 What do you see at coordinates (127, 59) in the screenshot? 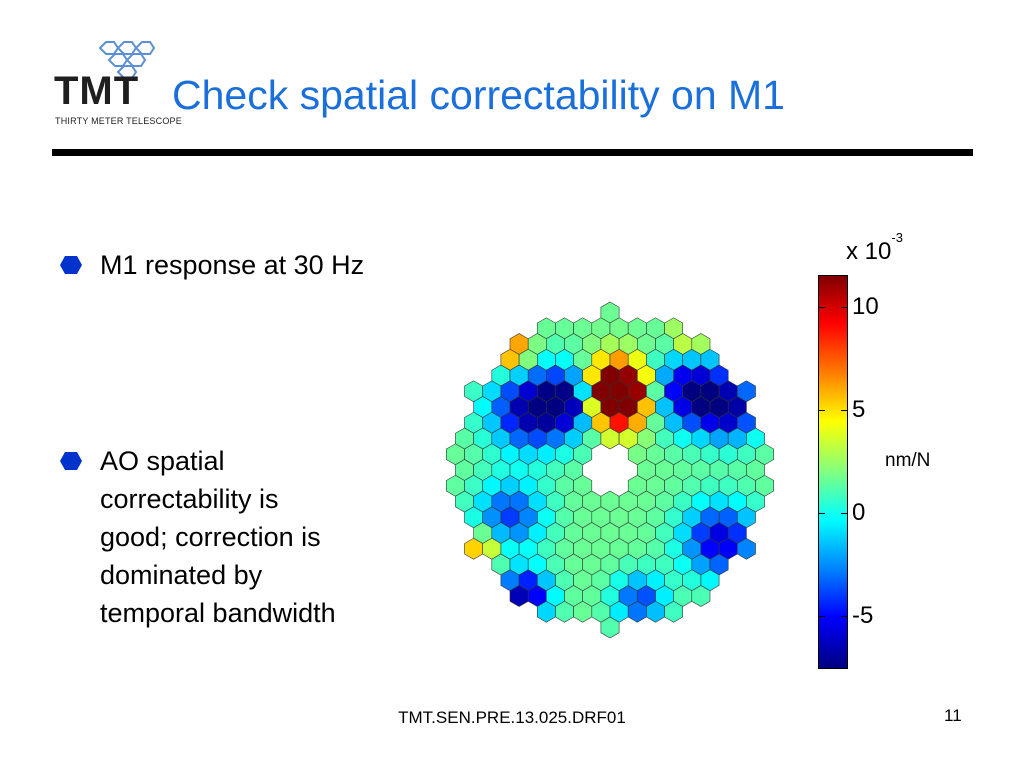
I see `hexagon-logo-icon` at bounding box center [127, 59].